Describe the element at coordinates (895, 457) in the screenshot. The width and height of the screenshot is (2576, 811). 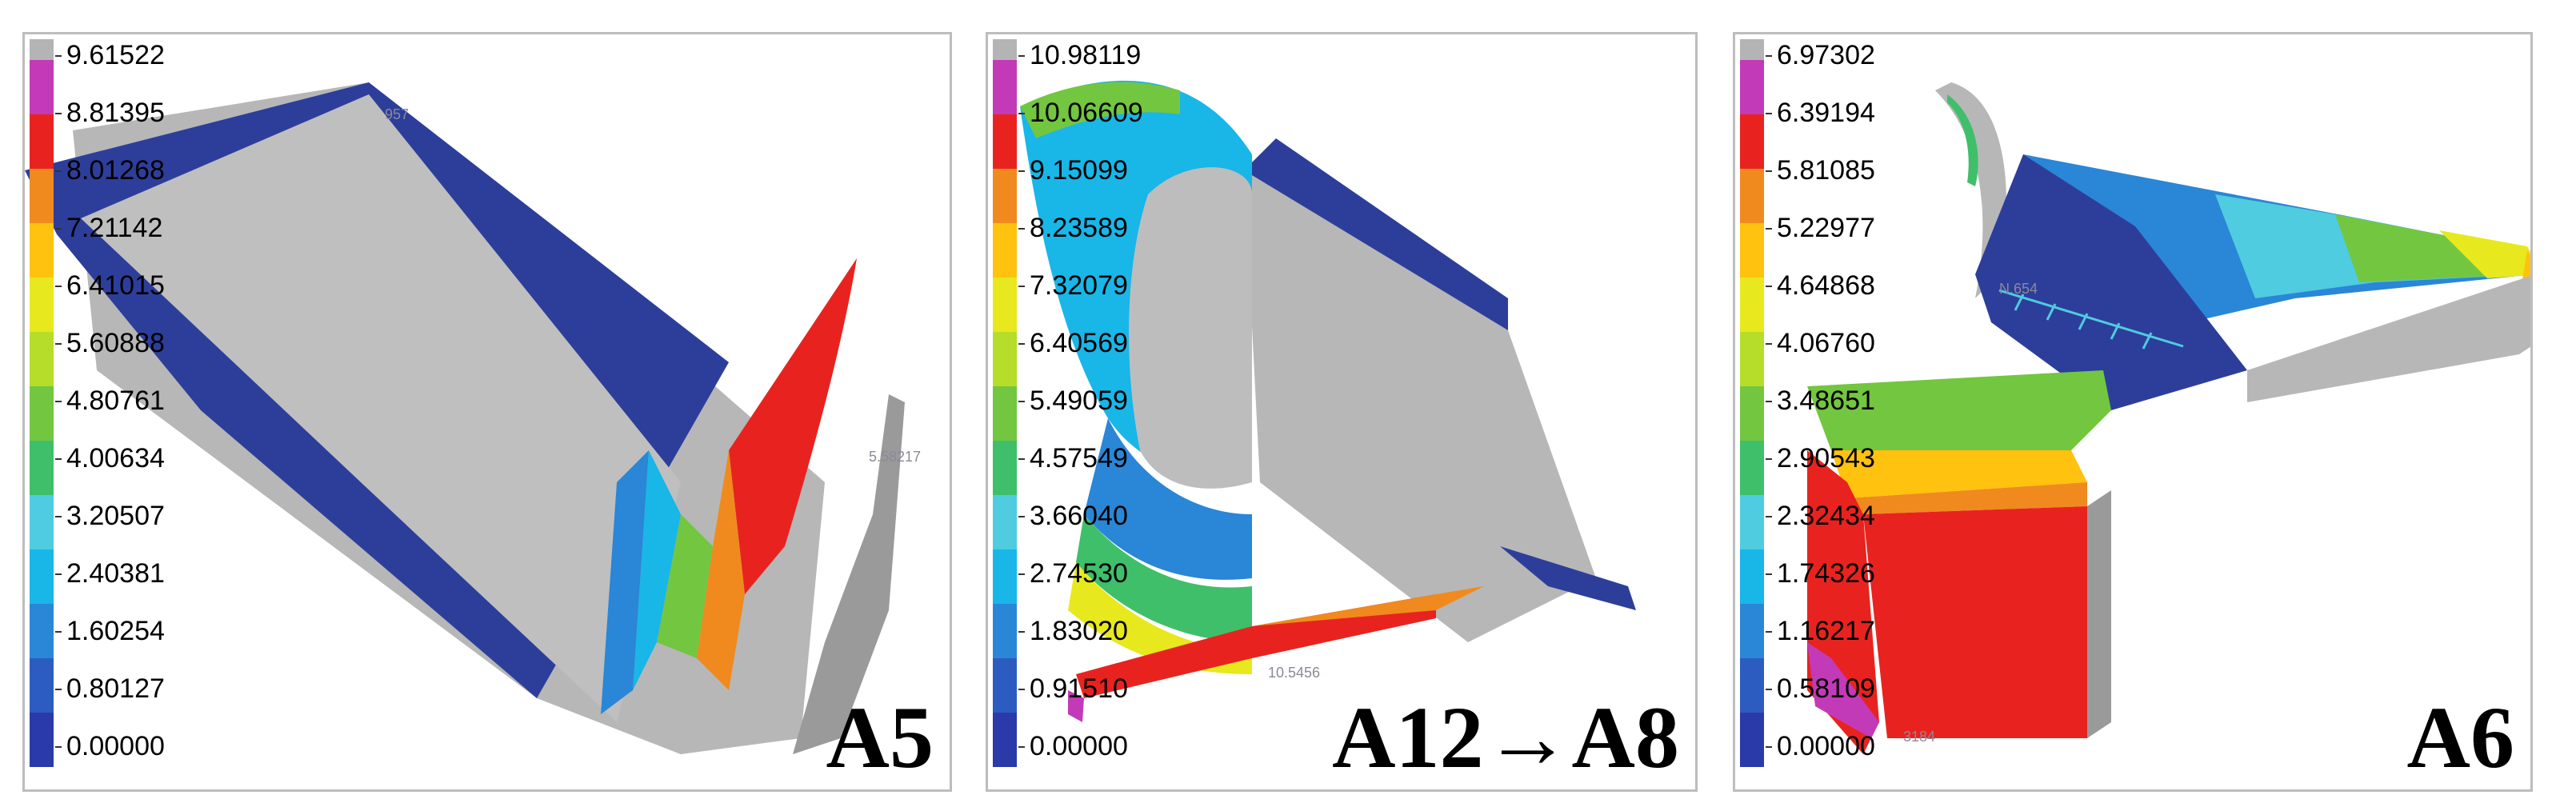
I see `probe-label-right: 5.58217` at that location.